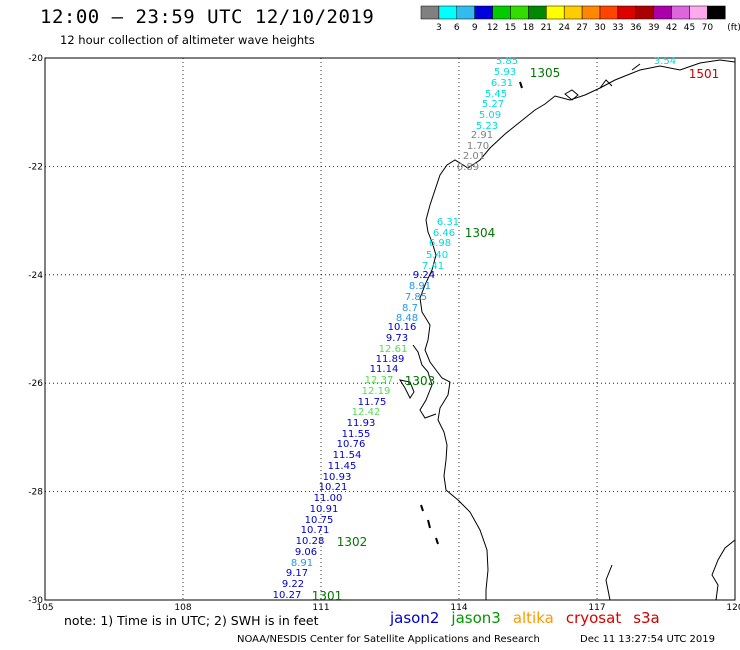 This screenshot has width=740, height=650. I want to click on satellite-legend-item: s3a, so click(646, 618).